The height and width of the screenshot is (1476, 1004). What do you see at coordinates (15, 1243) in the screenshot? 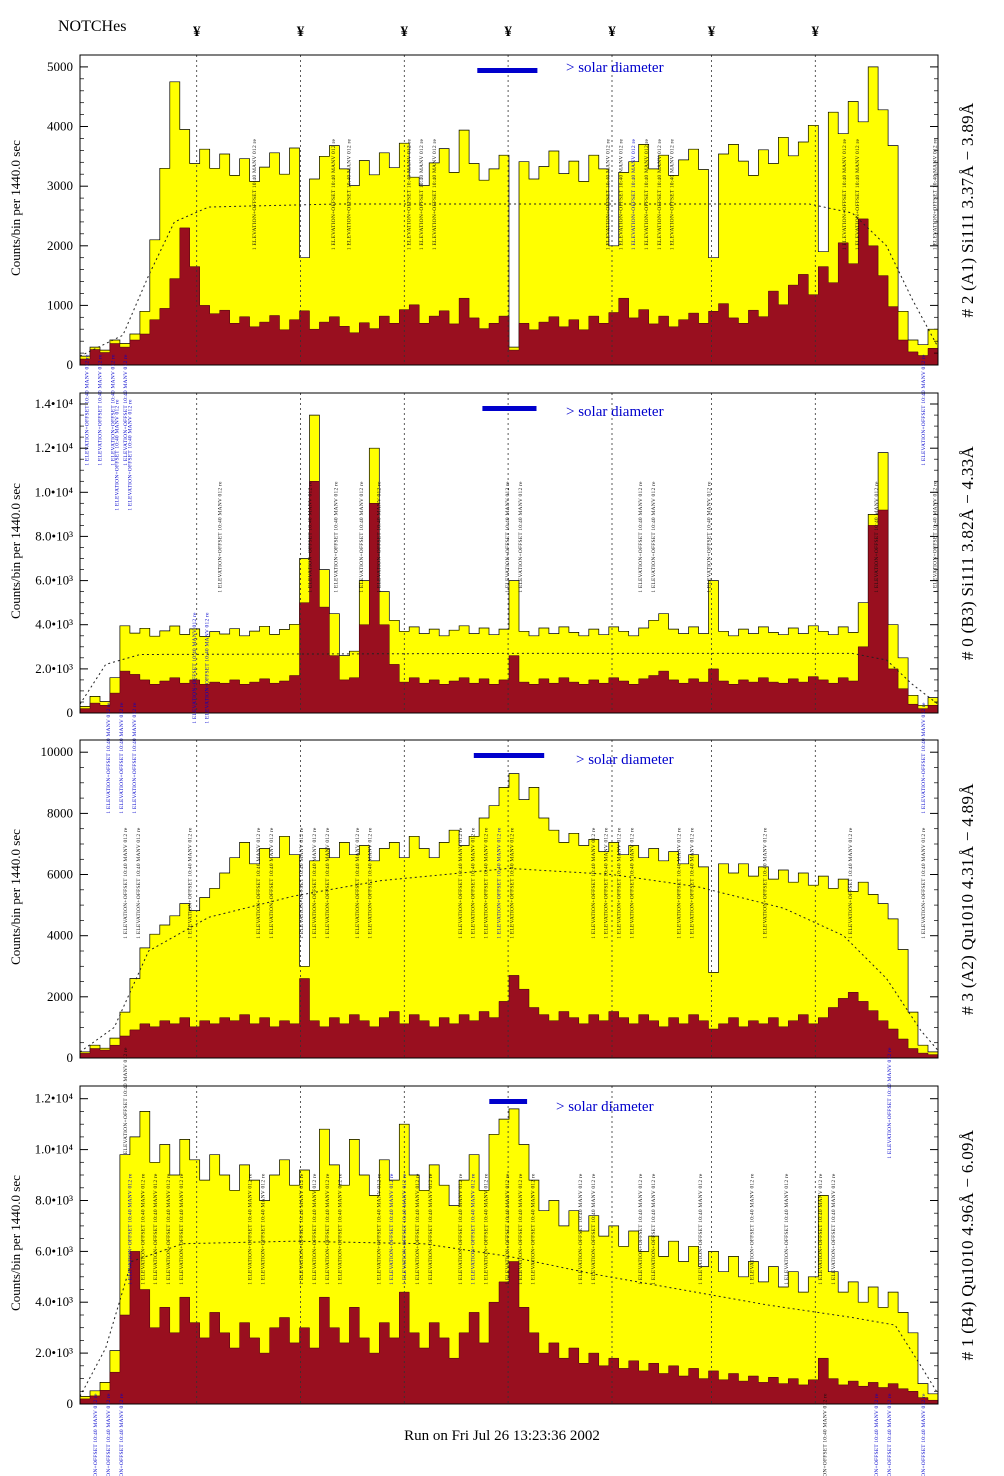
I see `y-axis-title: Counts/bin per 1440.0 sec` at bounding box center [15, 1243].